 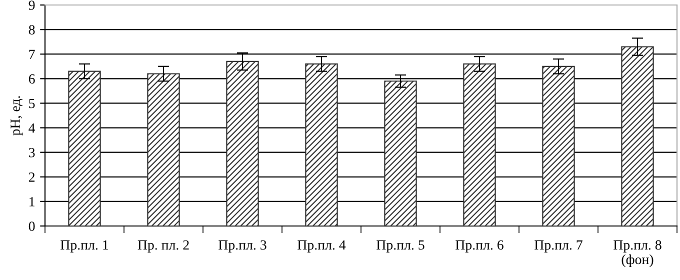 I want to click on x-tick-label: Пр.пл. 1, so click(x=84, y=246).